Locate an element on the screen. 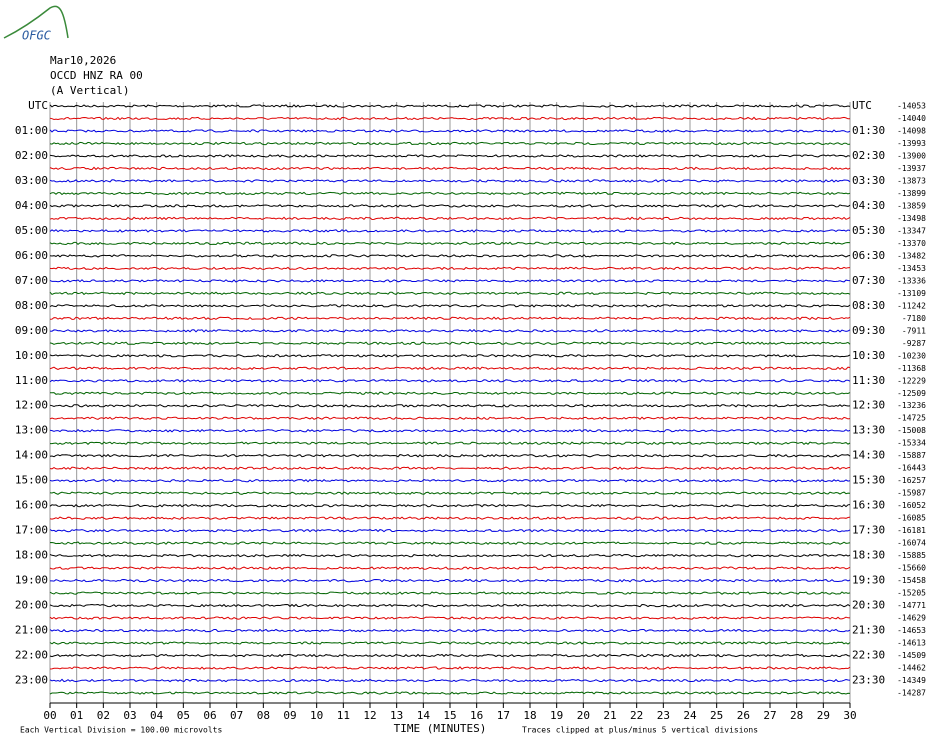  trace-offset: -11242 is located at coordinates (911, 305).